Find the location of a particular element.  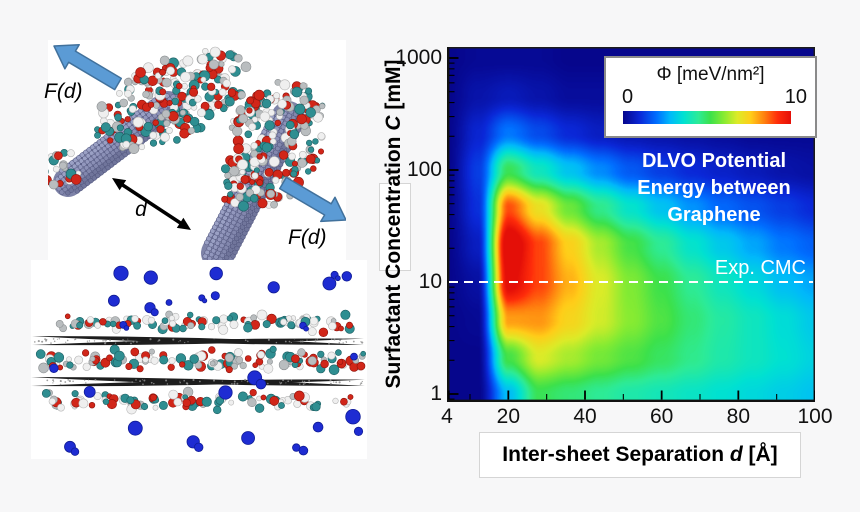

x-tick-label: 60 is located at coordinates (661, 416).